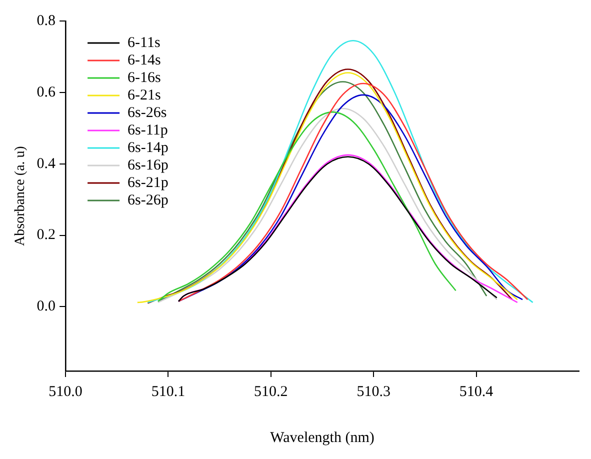 The height and width of the screenshot is (459, 591). Describe the element at coordinates (148, 148) in the screenshot. I see `legend-label: 6s-14p` at that location.